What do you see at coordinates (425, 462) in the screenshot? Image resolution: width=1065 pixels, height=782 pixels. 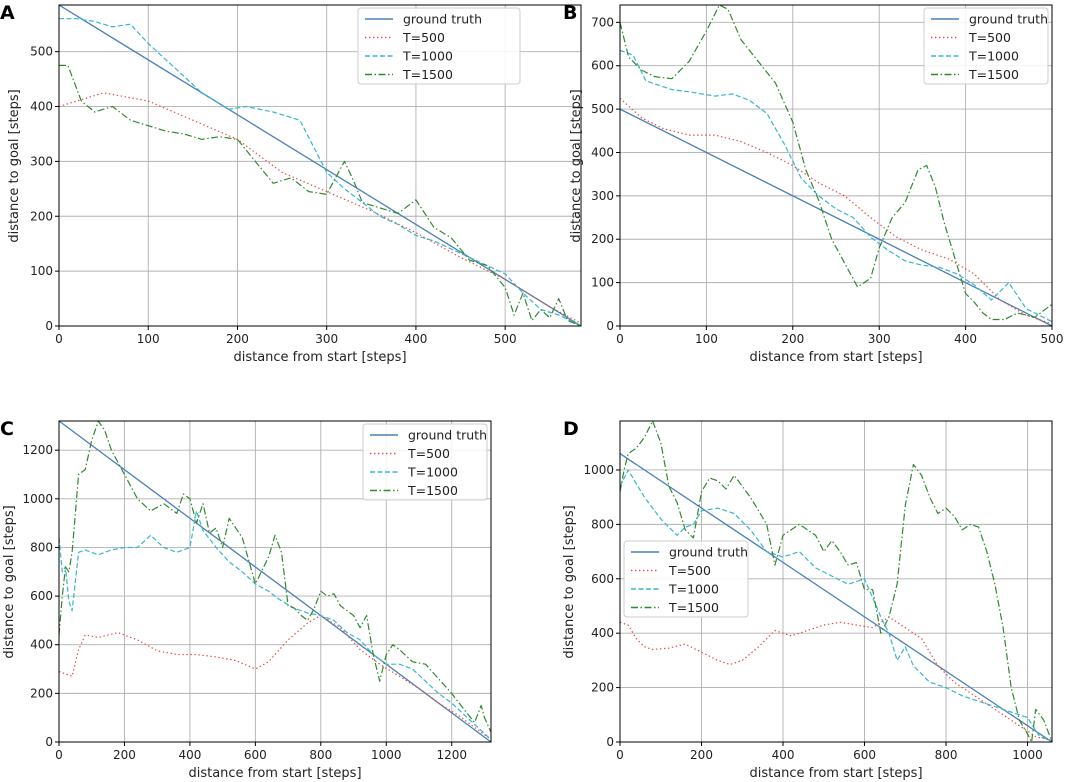 I see `legend-c: ground truth T=500 T=1000 T=1500` at bounding box center [425, 462].